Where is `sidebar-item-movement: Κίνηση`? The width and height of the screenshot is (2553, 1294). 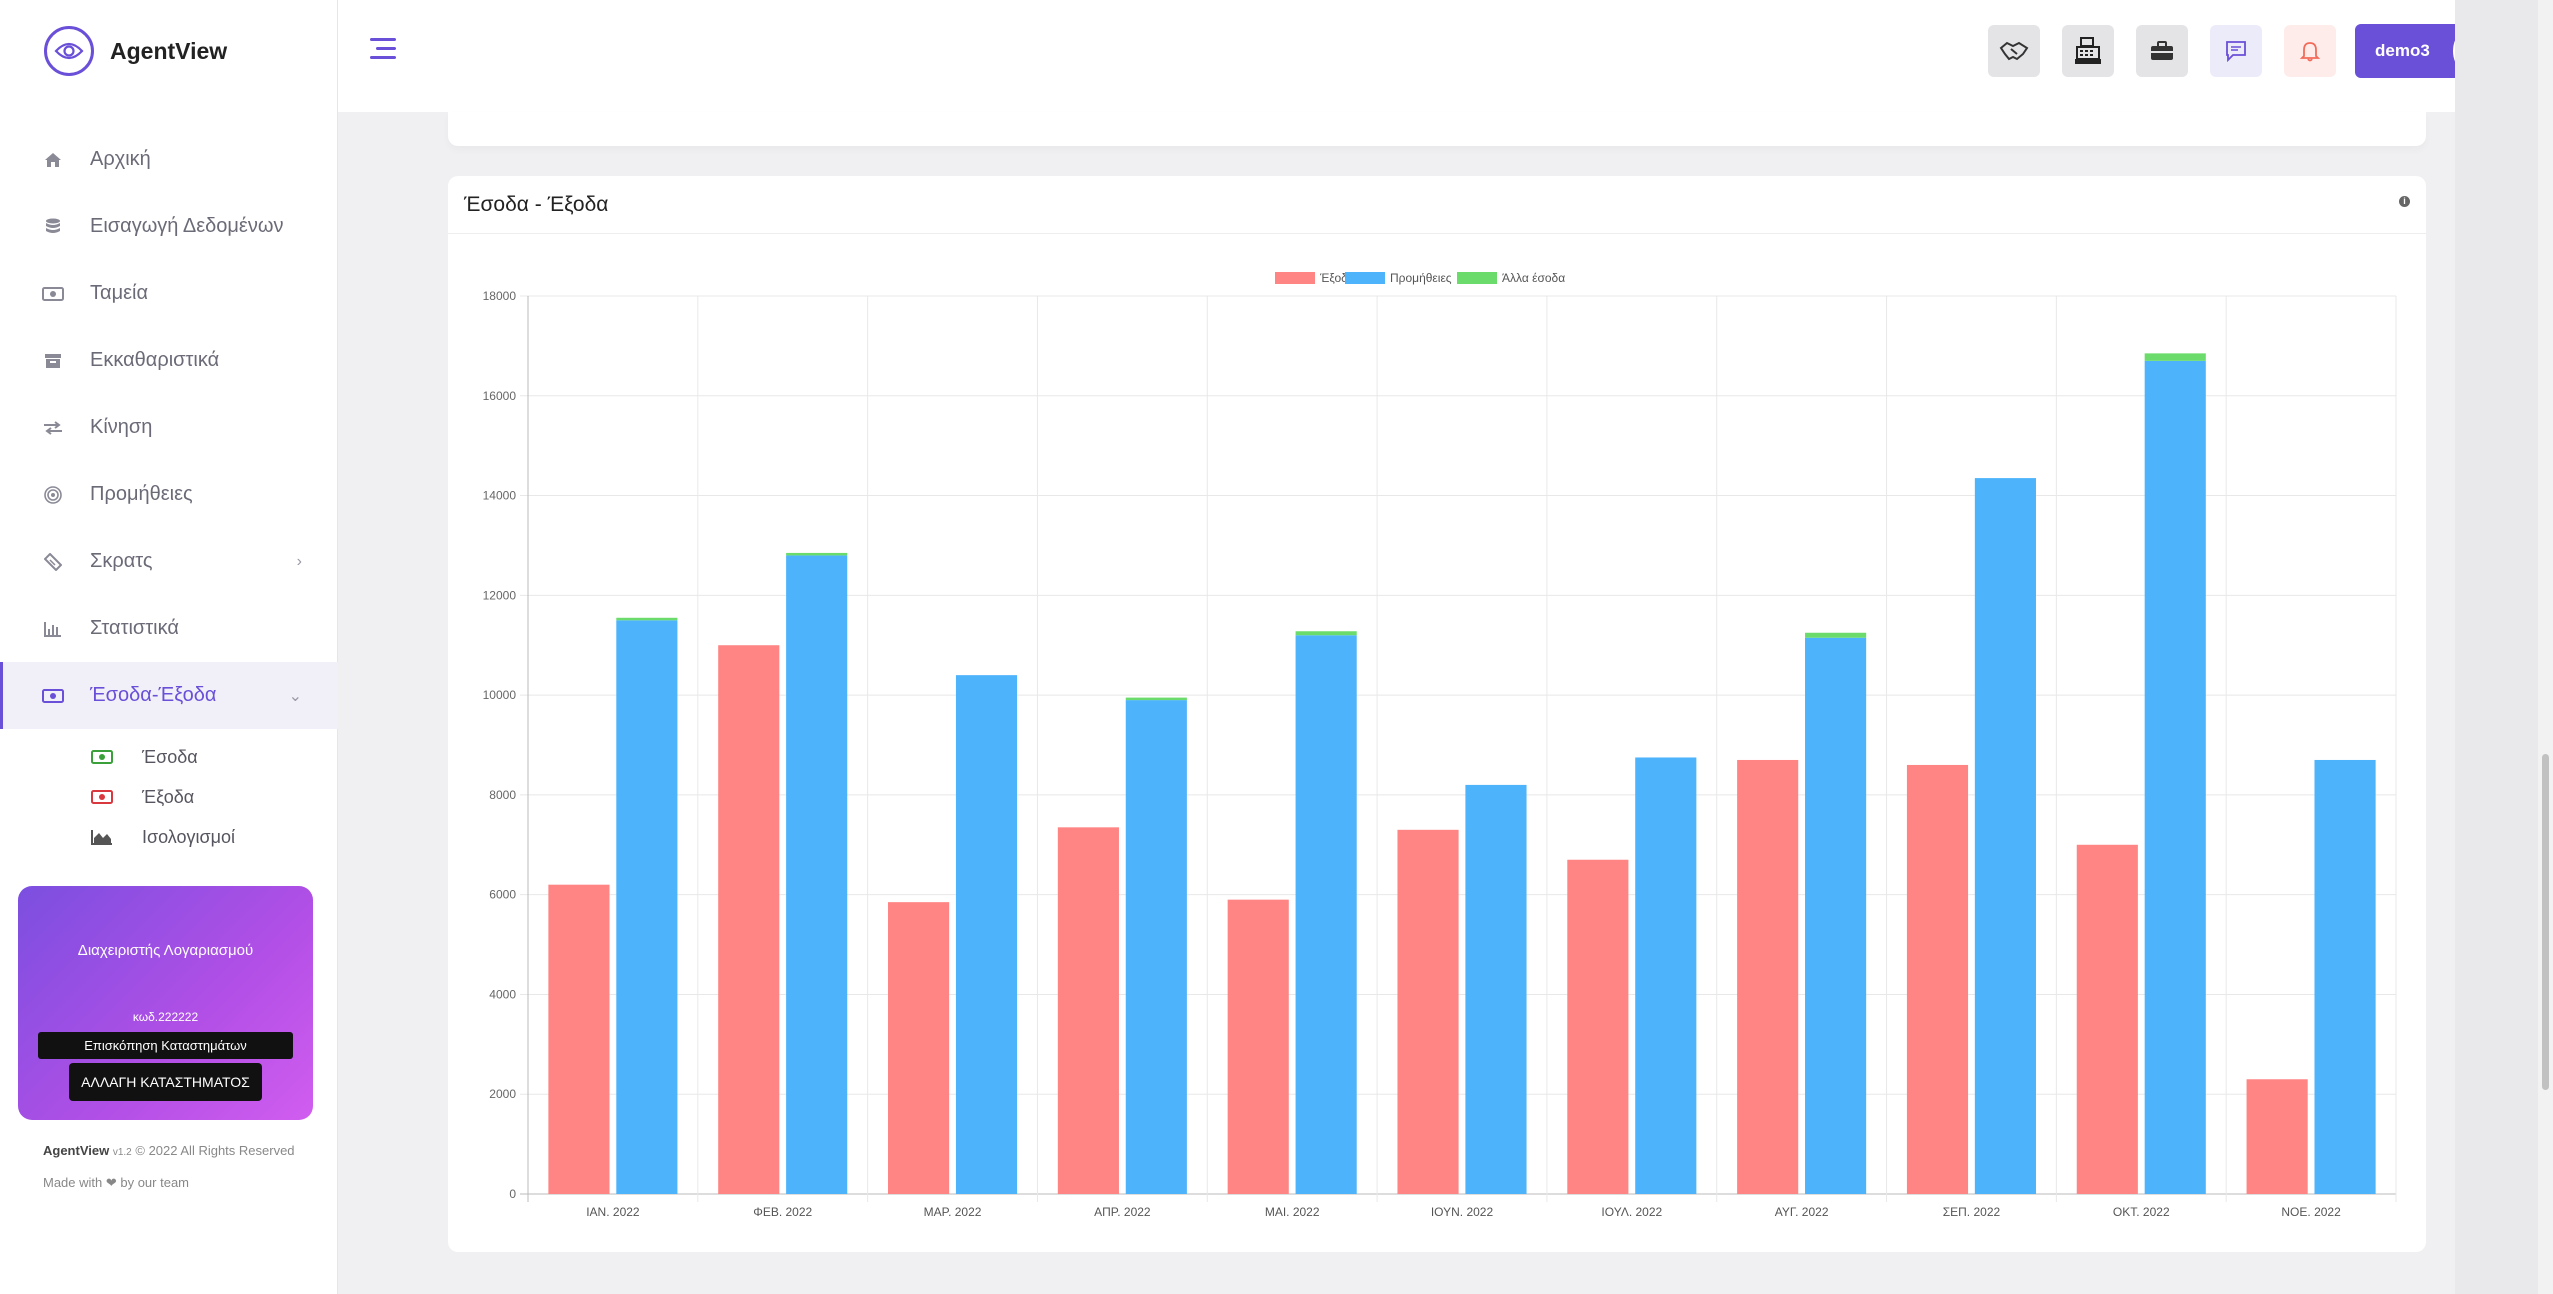 sidebar-item-movement: Κίνηση is located at coordinates (169, 427).